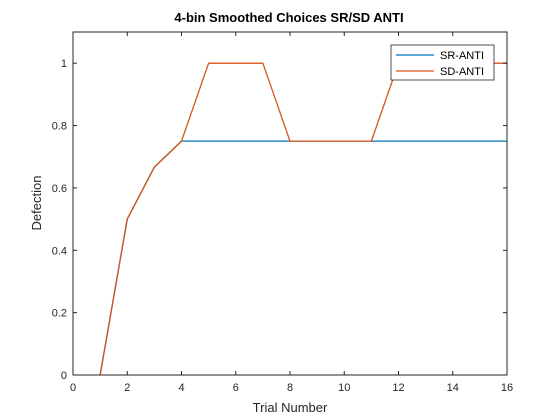 The width and height of the screenshot is (560, 420). Describe the element at coordinates (344, 388) in the screenshot. I see `x-tick-label: 10` at that location.